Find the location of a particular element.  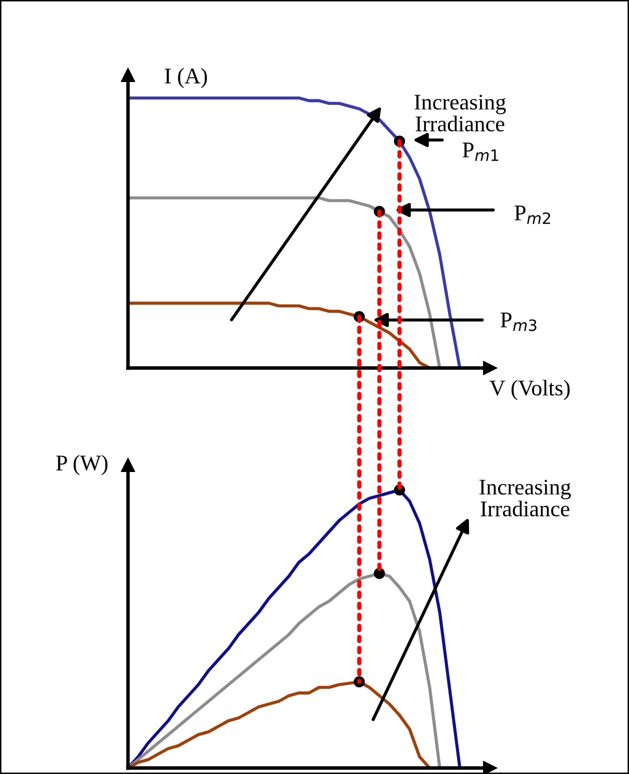

y-axis-title: P (W) is located at coordinates (82, 465).